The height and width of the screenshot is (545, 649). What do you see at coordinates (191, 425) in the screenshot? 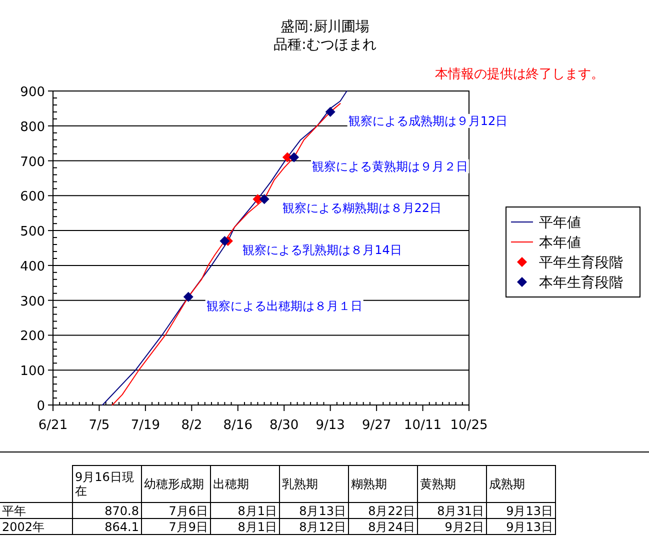
I see `x-tick-label: 8/2` at bounding box center [191, 425].